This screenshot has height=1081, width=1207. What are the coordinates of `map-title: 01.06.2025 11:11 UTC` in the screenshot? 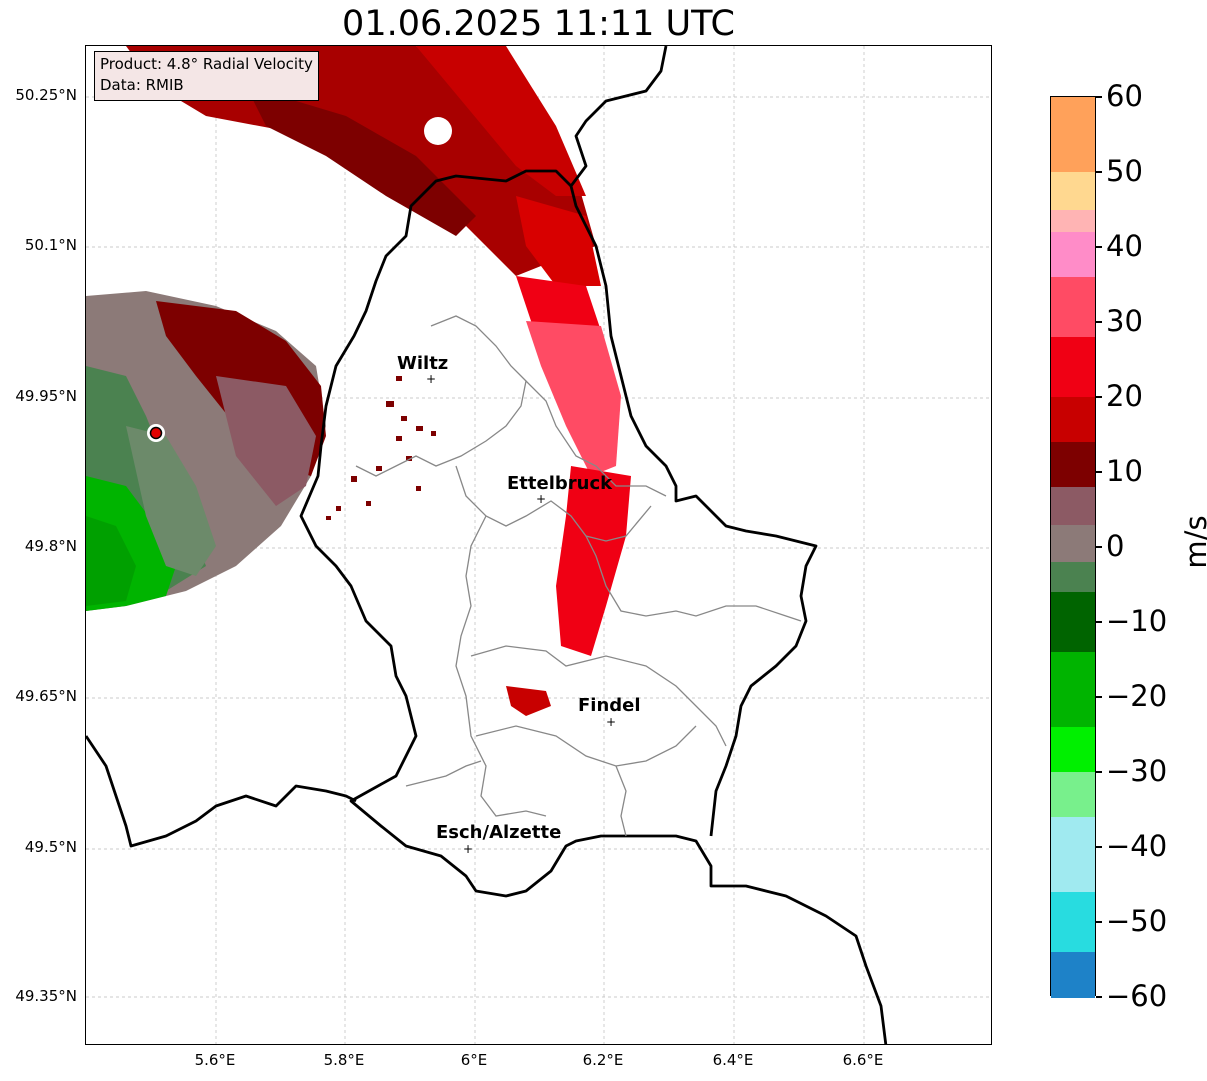 It's located at (538, 24).